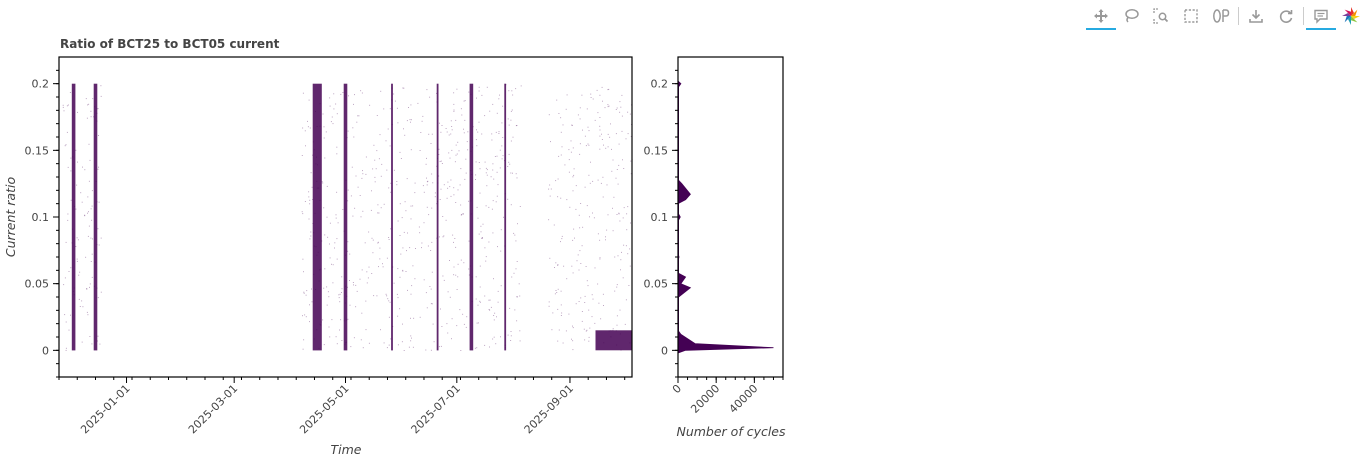  I want to click on box-select-tool, so click(1191, 16).